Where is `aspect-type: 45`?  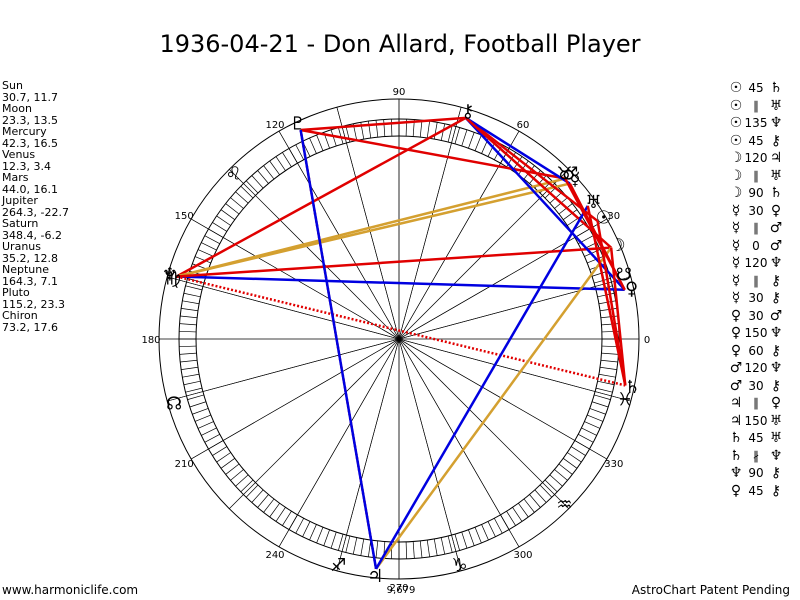
aspect-type: 45 is located at coordinates (756, 490).